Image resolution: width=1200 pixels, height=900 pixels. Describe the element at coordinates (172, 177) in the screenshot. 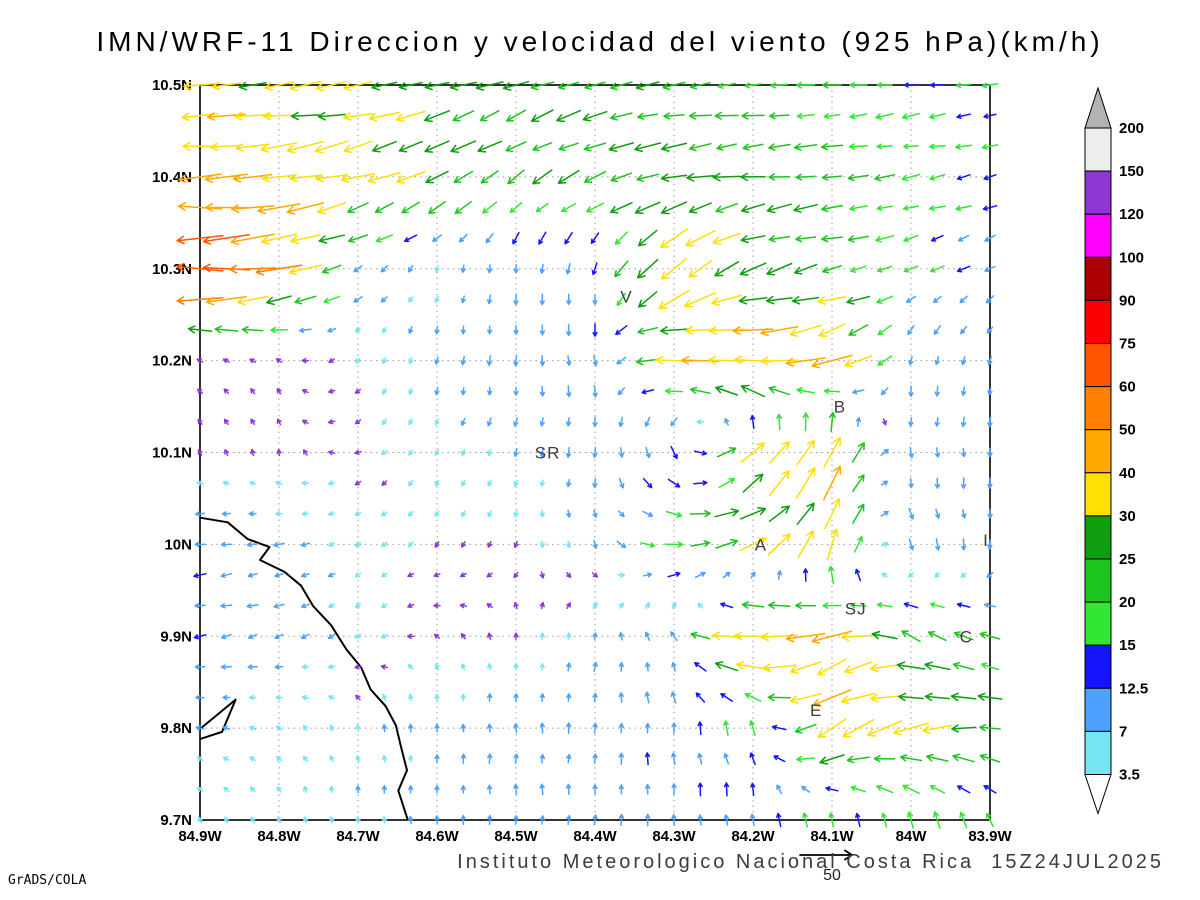

I see `y-axis-label: 10.4N` at that location.